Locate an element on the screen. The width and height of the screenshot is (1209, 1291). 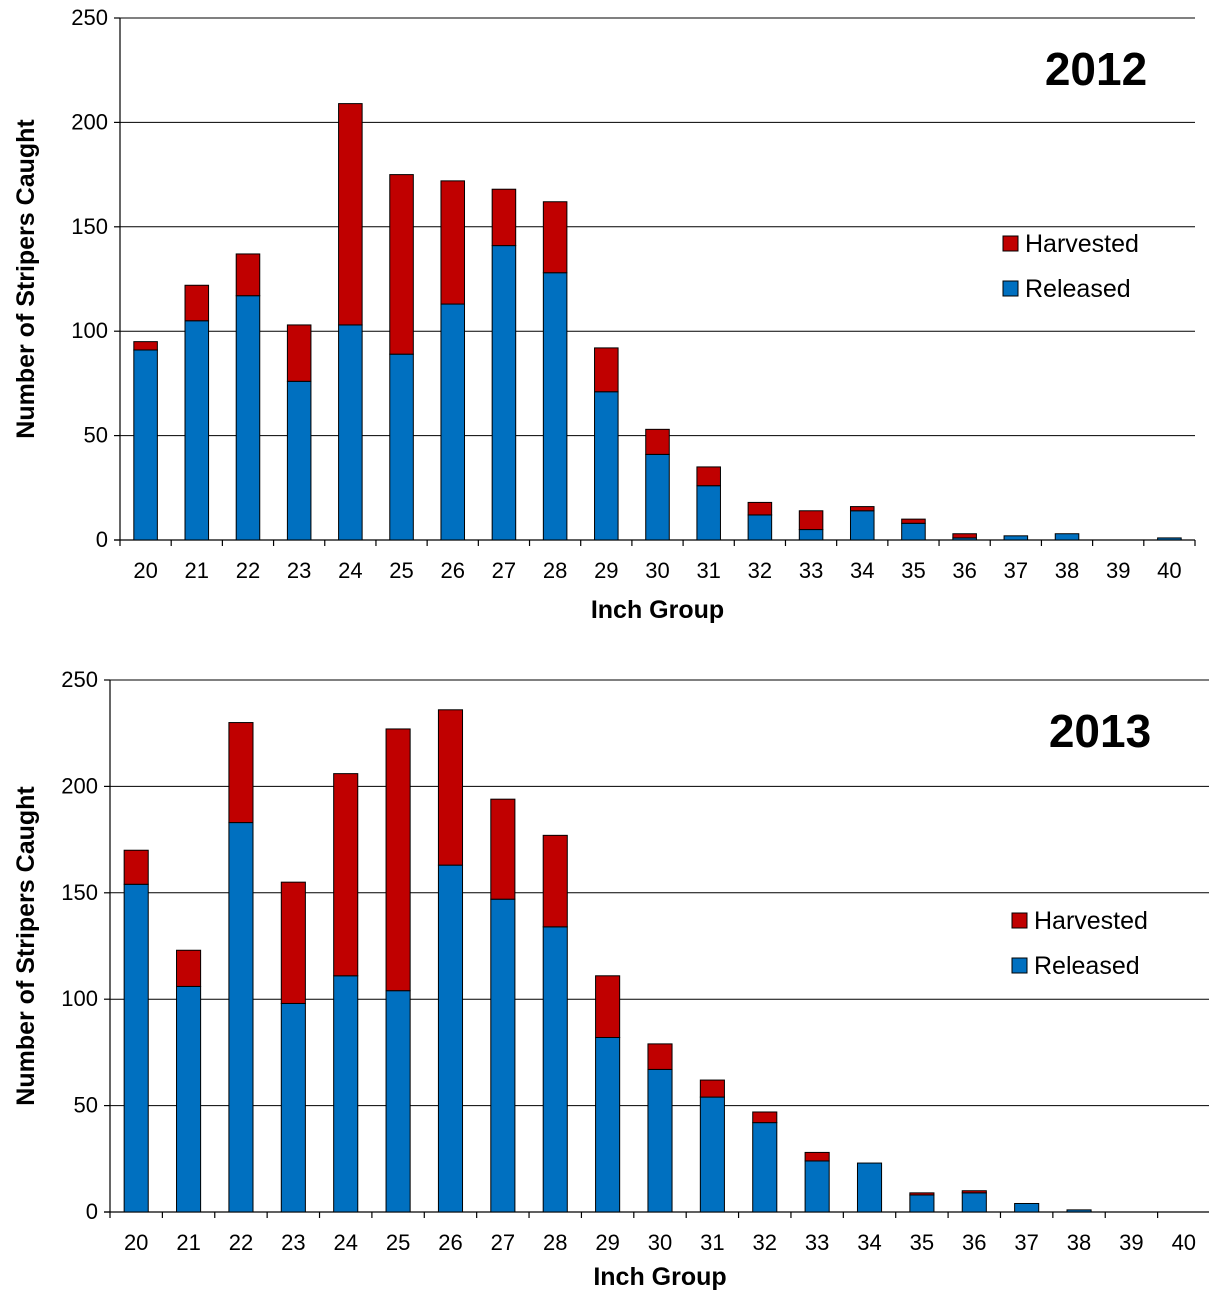
x-tick-label: 25 is located at coordinates (401, 570).